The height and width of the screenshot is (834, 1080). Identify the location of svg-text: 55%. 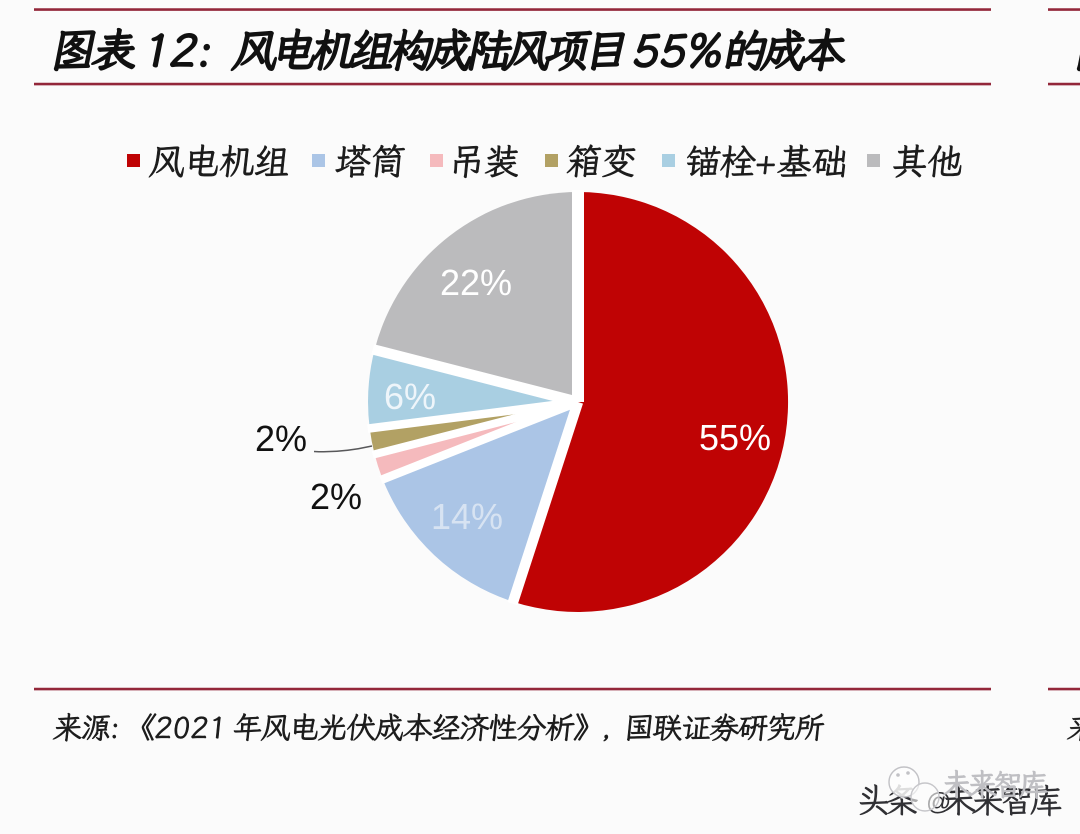
(735, 437).